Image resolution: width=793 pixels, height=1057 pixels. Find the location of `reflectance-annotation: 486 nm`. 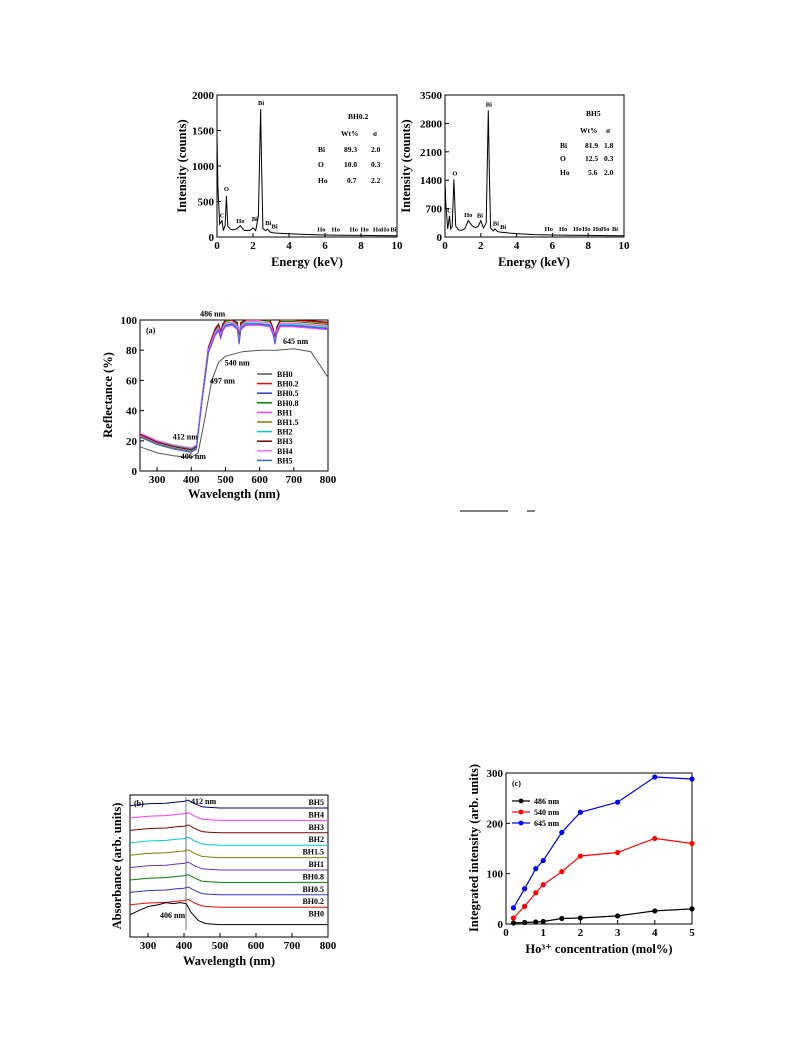

reflectance-annotation: 486 nm is located at coordinates (212, 314).